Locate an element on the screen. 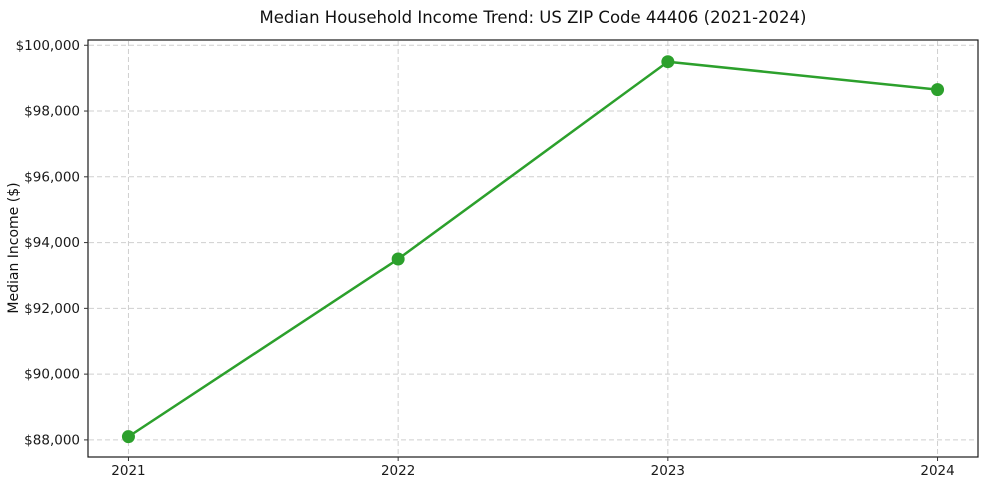 The image size is (989, 490). data-point-2021 is located at coordinates (128, 437).